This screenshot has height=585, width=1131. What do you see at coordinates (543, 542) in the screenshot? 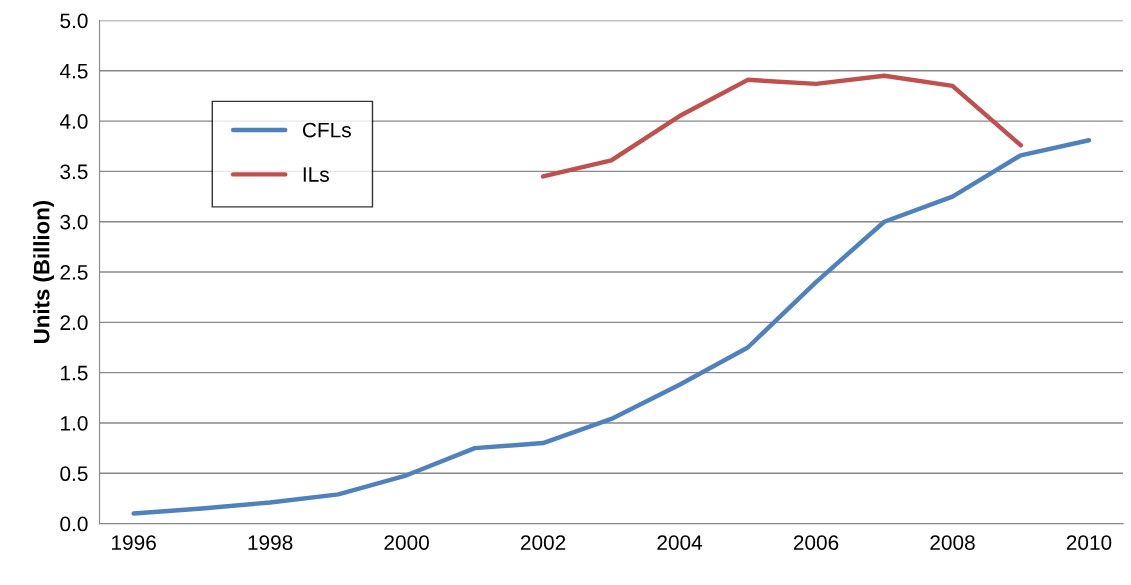
I see `x-tick-label: 2002` at bounding box center [543, 542].